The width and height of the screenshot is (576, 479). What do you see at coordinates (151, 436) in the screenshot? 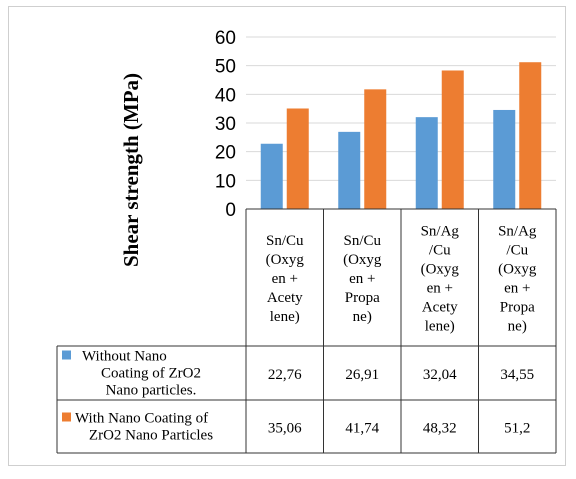
I see `legend-label: ZrO2 Nano Particles` at bounding box center [151, 436].